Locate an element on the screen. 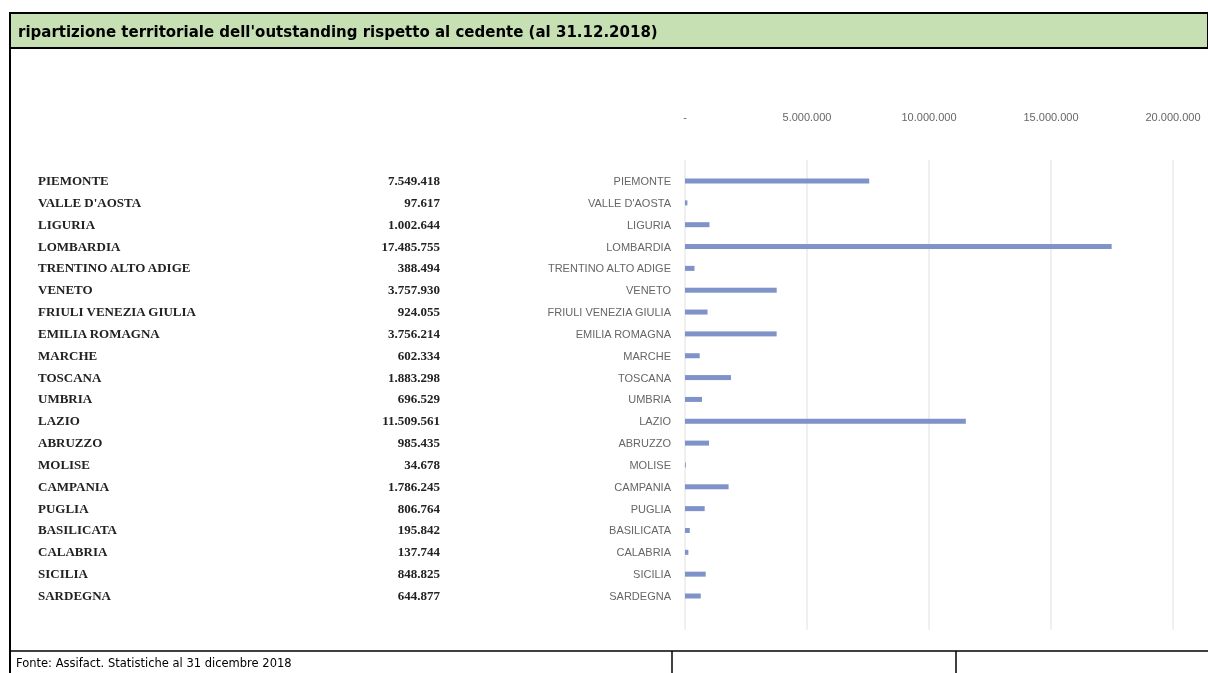 This screenshot has width=1208, height=673. category-label: FRIULI VENEZIA GIULIA is located at coordinates (117, 312).